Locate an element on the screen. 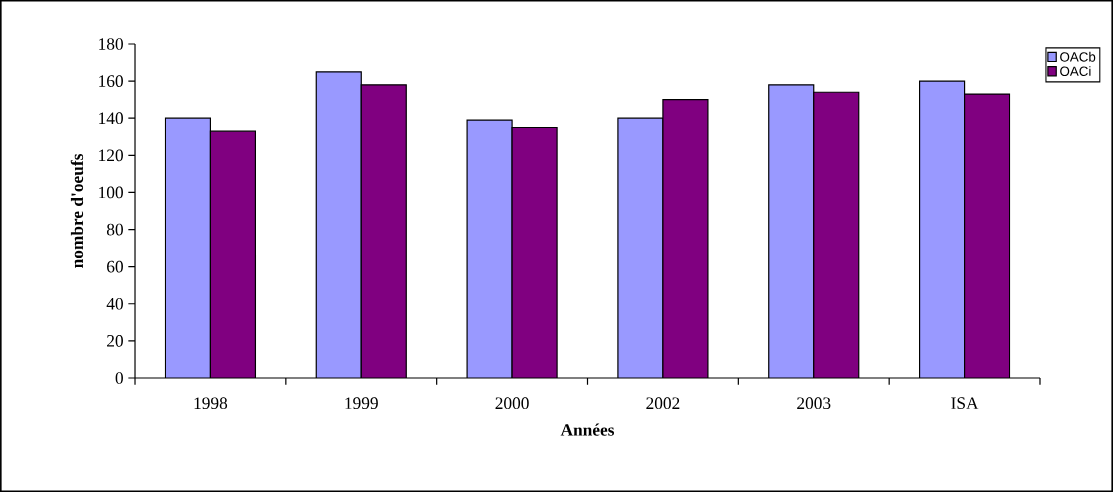 This screenshot has width=1113, height=492. x-tick-label: 2002 is located at coordinates (663, 403).